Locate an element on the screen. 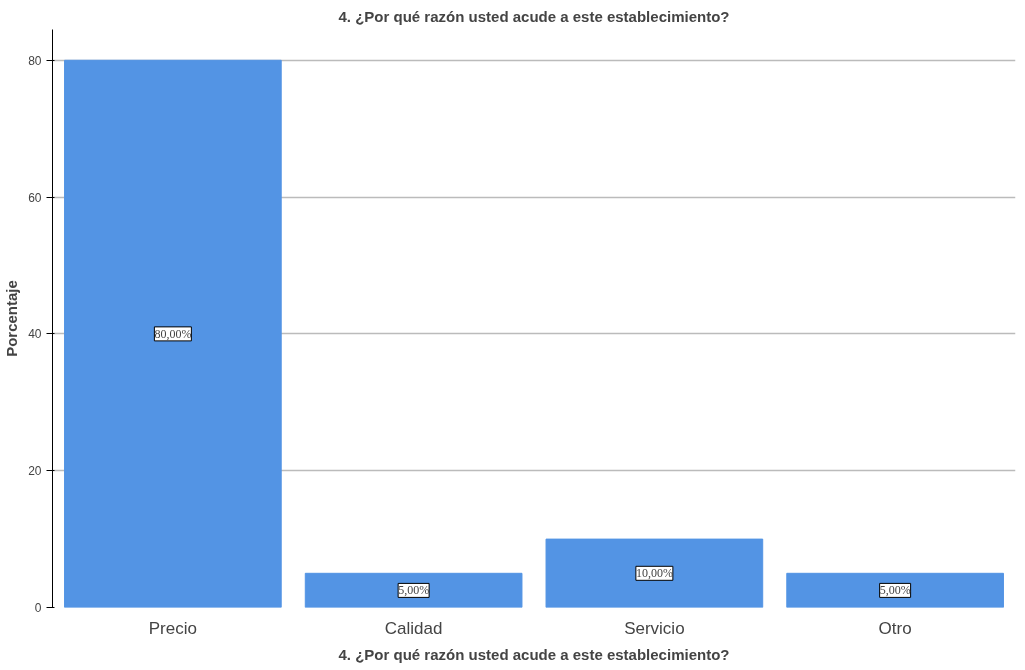 This screenshot has height=670, width=1025. x-tick-label: Precio is located at coordinates (172, 628).